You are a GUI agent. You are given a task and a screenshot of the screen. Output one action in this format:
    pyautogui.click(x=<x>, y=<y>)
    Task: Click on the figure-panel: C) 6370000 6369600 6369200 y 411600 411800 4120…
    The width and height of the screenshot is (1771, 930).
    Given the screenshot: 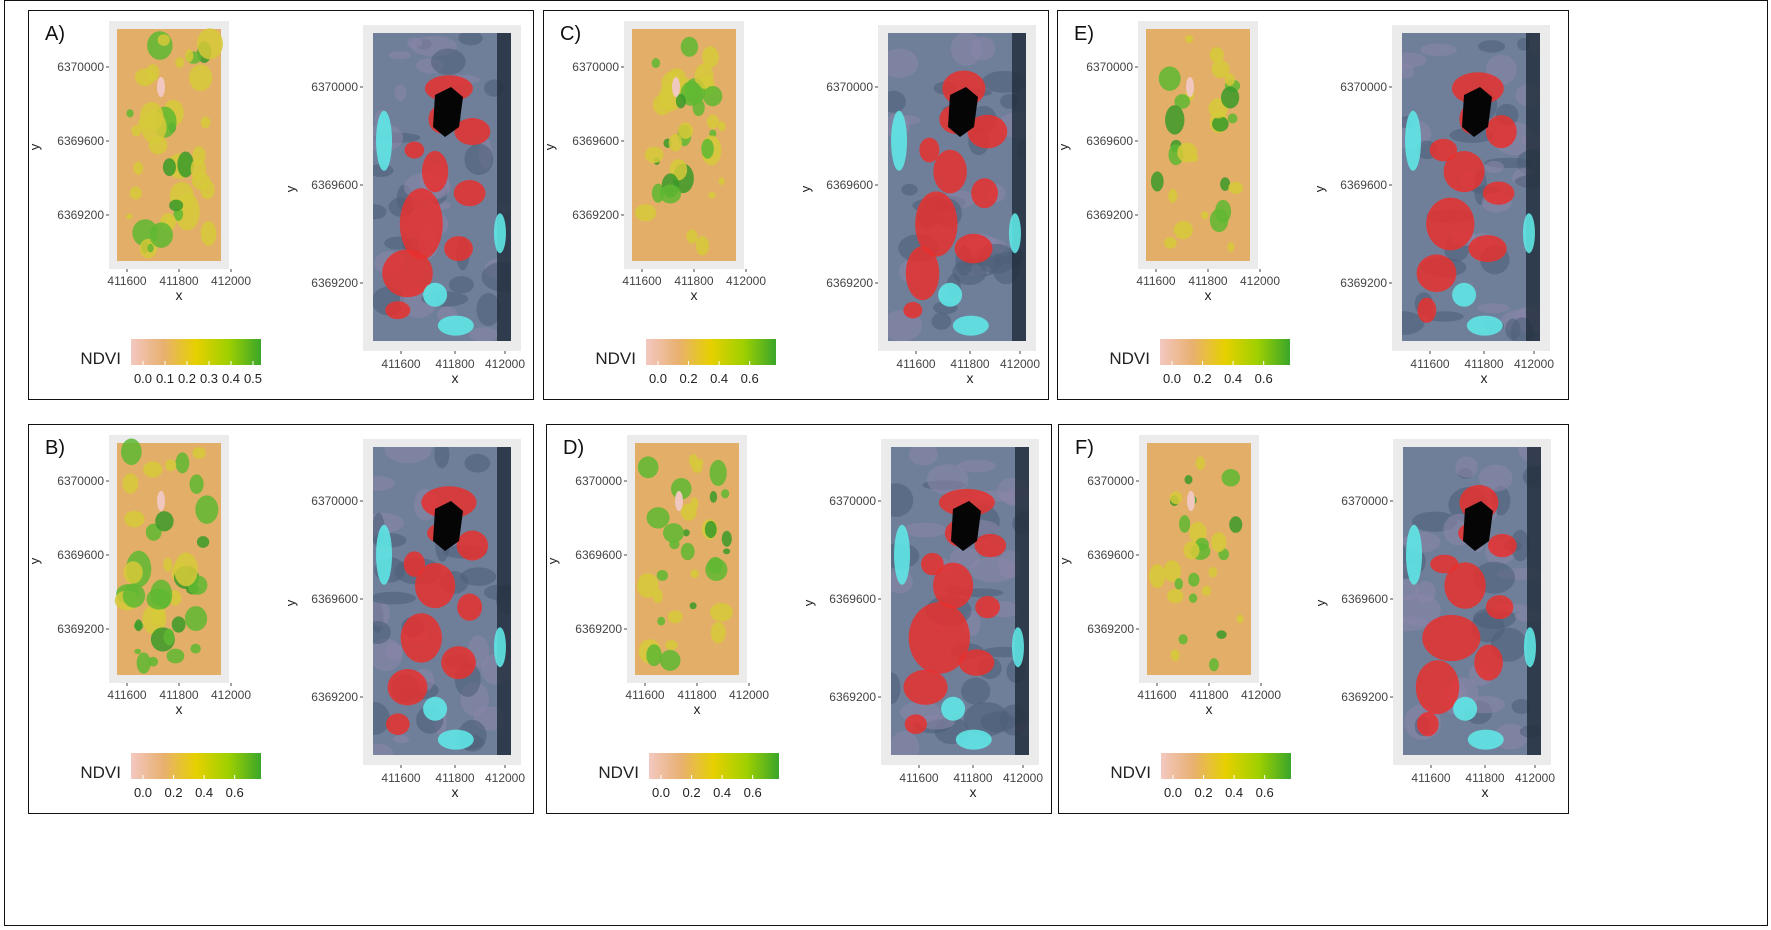 What is the action you would take?
    pyautogui.click(x=796, y=205)
    